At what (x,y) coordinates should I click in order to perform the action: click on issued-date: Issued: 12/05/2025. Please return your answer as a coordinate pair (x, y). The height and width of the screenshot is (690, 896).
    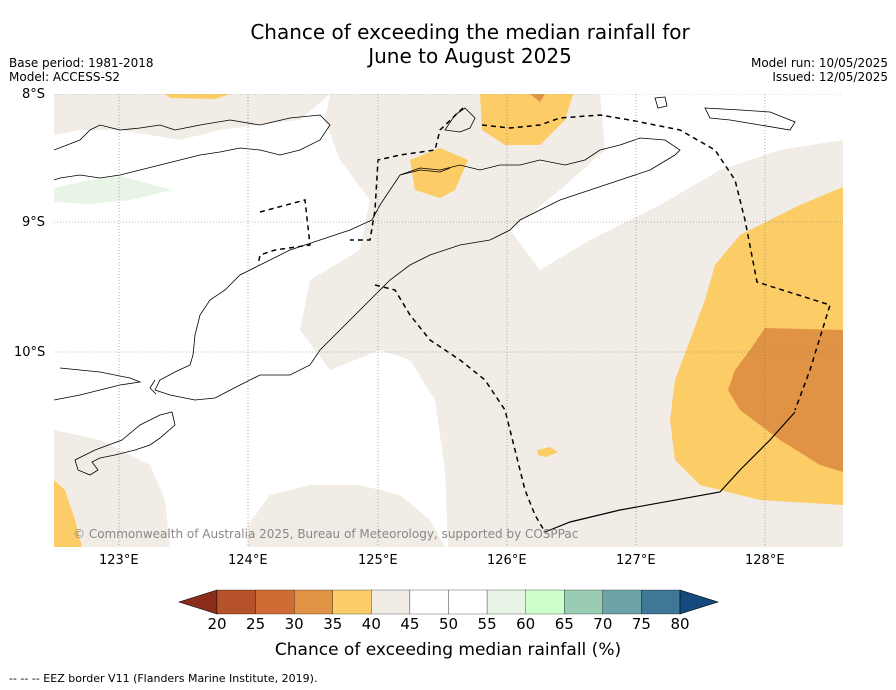
    Looking at the image, I should click on (830, 77).